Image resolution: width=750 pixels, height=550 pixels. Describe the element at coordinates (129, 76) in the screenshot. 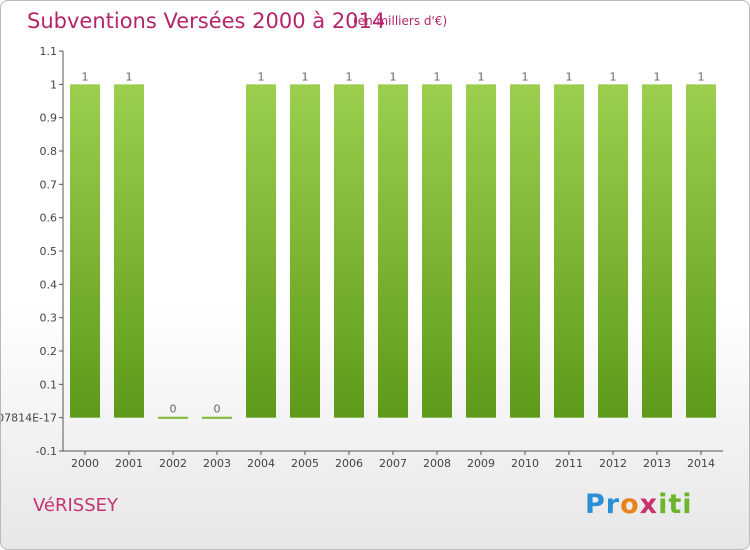

I see `data-label-2001: 1` at that location.